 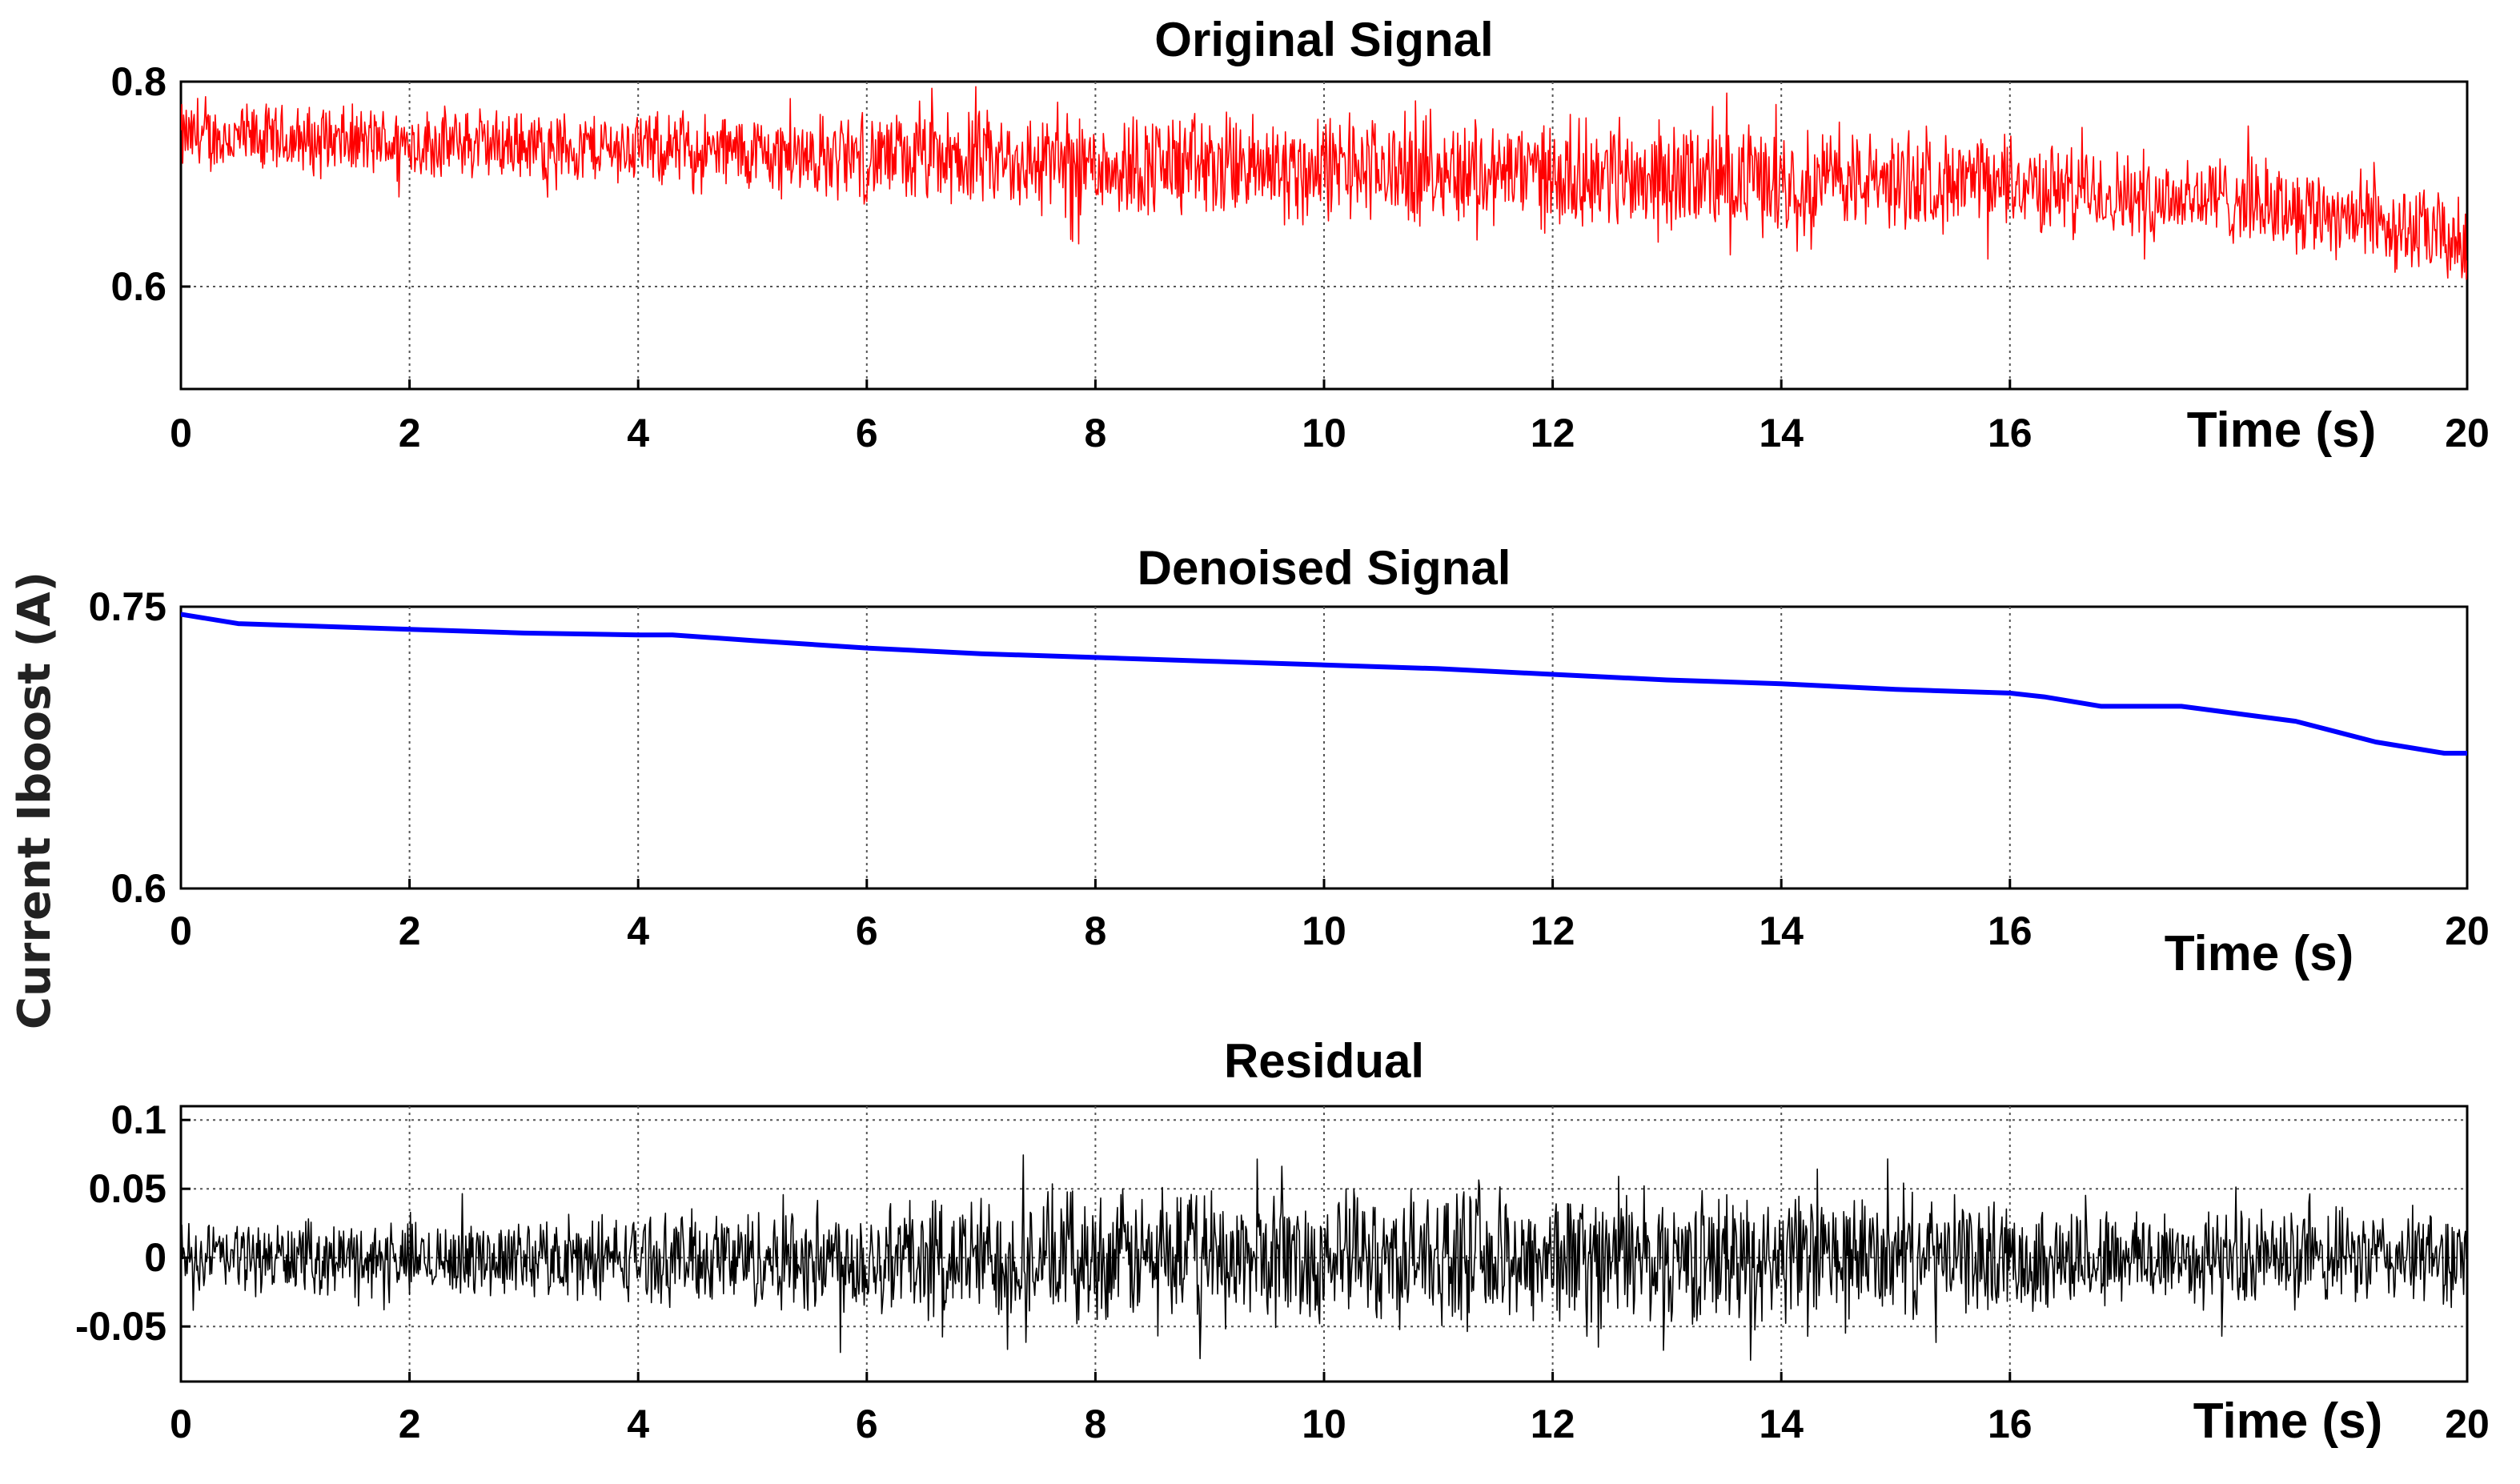 What do you see at coordinates (1324, 1061) in the screenshot?
I see `chart-title: Residual` at bounding box center [1324, 1061].